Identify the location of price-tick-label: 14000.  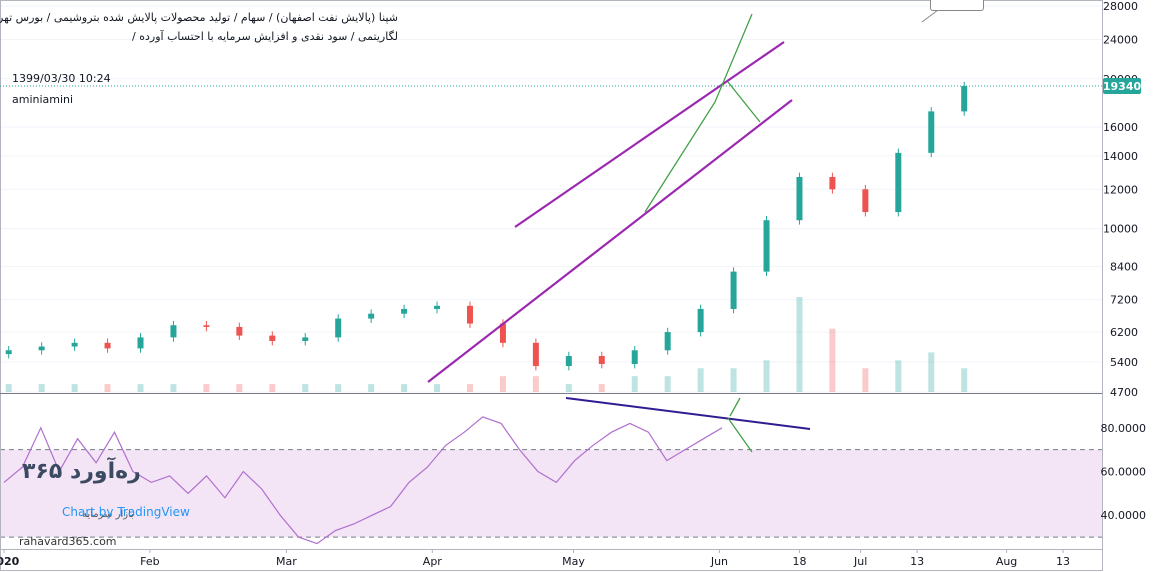
(1120, 156).